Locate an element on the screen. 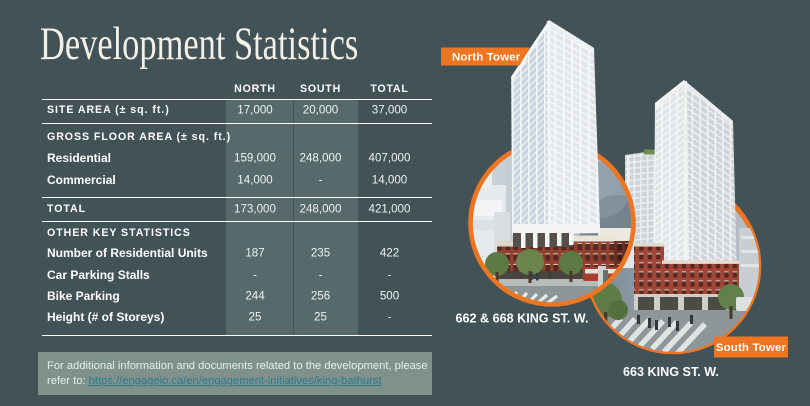 This screenshot has width=810, height=406. svg-text: North Tower is located at coordinates (486, 58).